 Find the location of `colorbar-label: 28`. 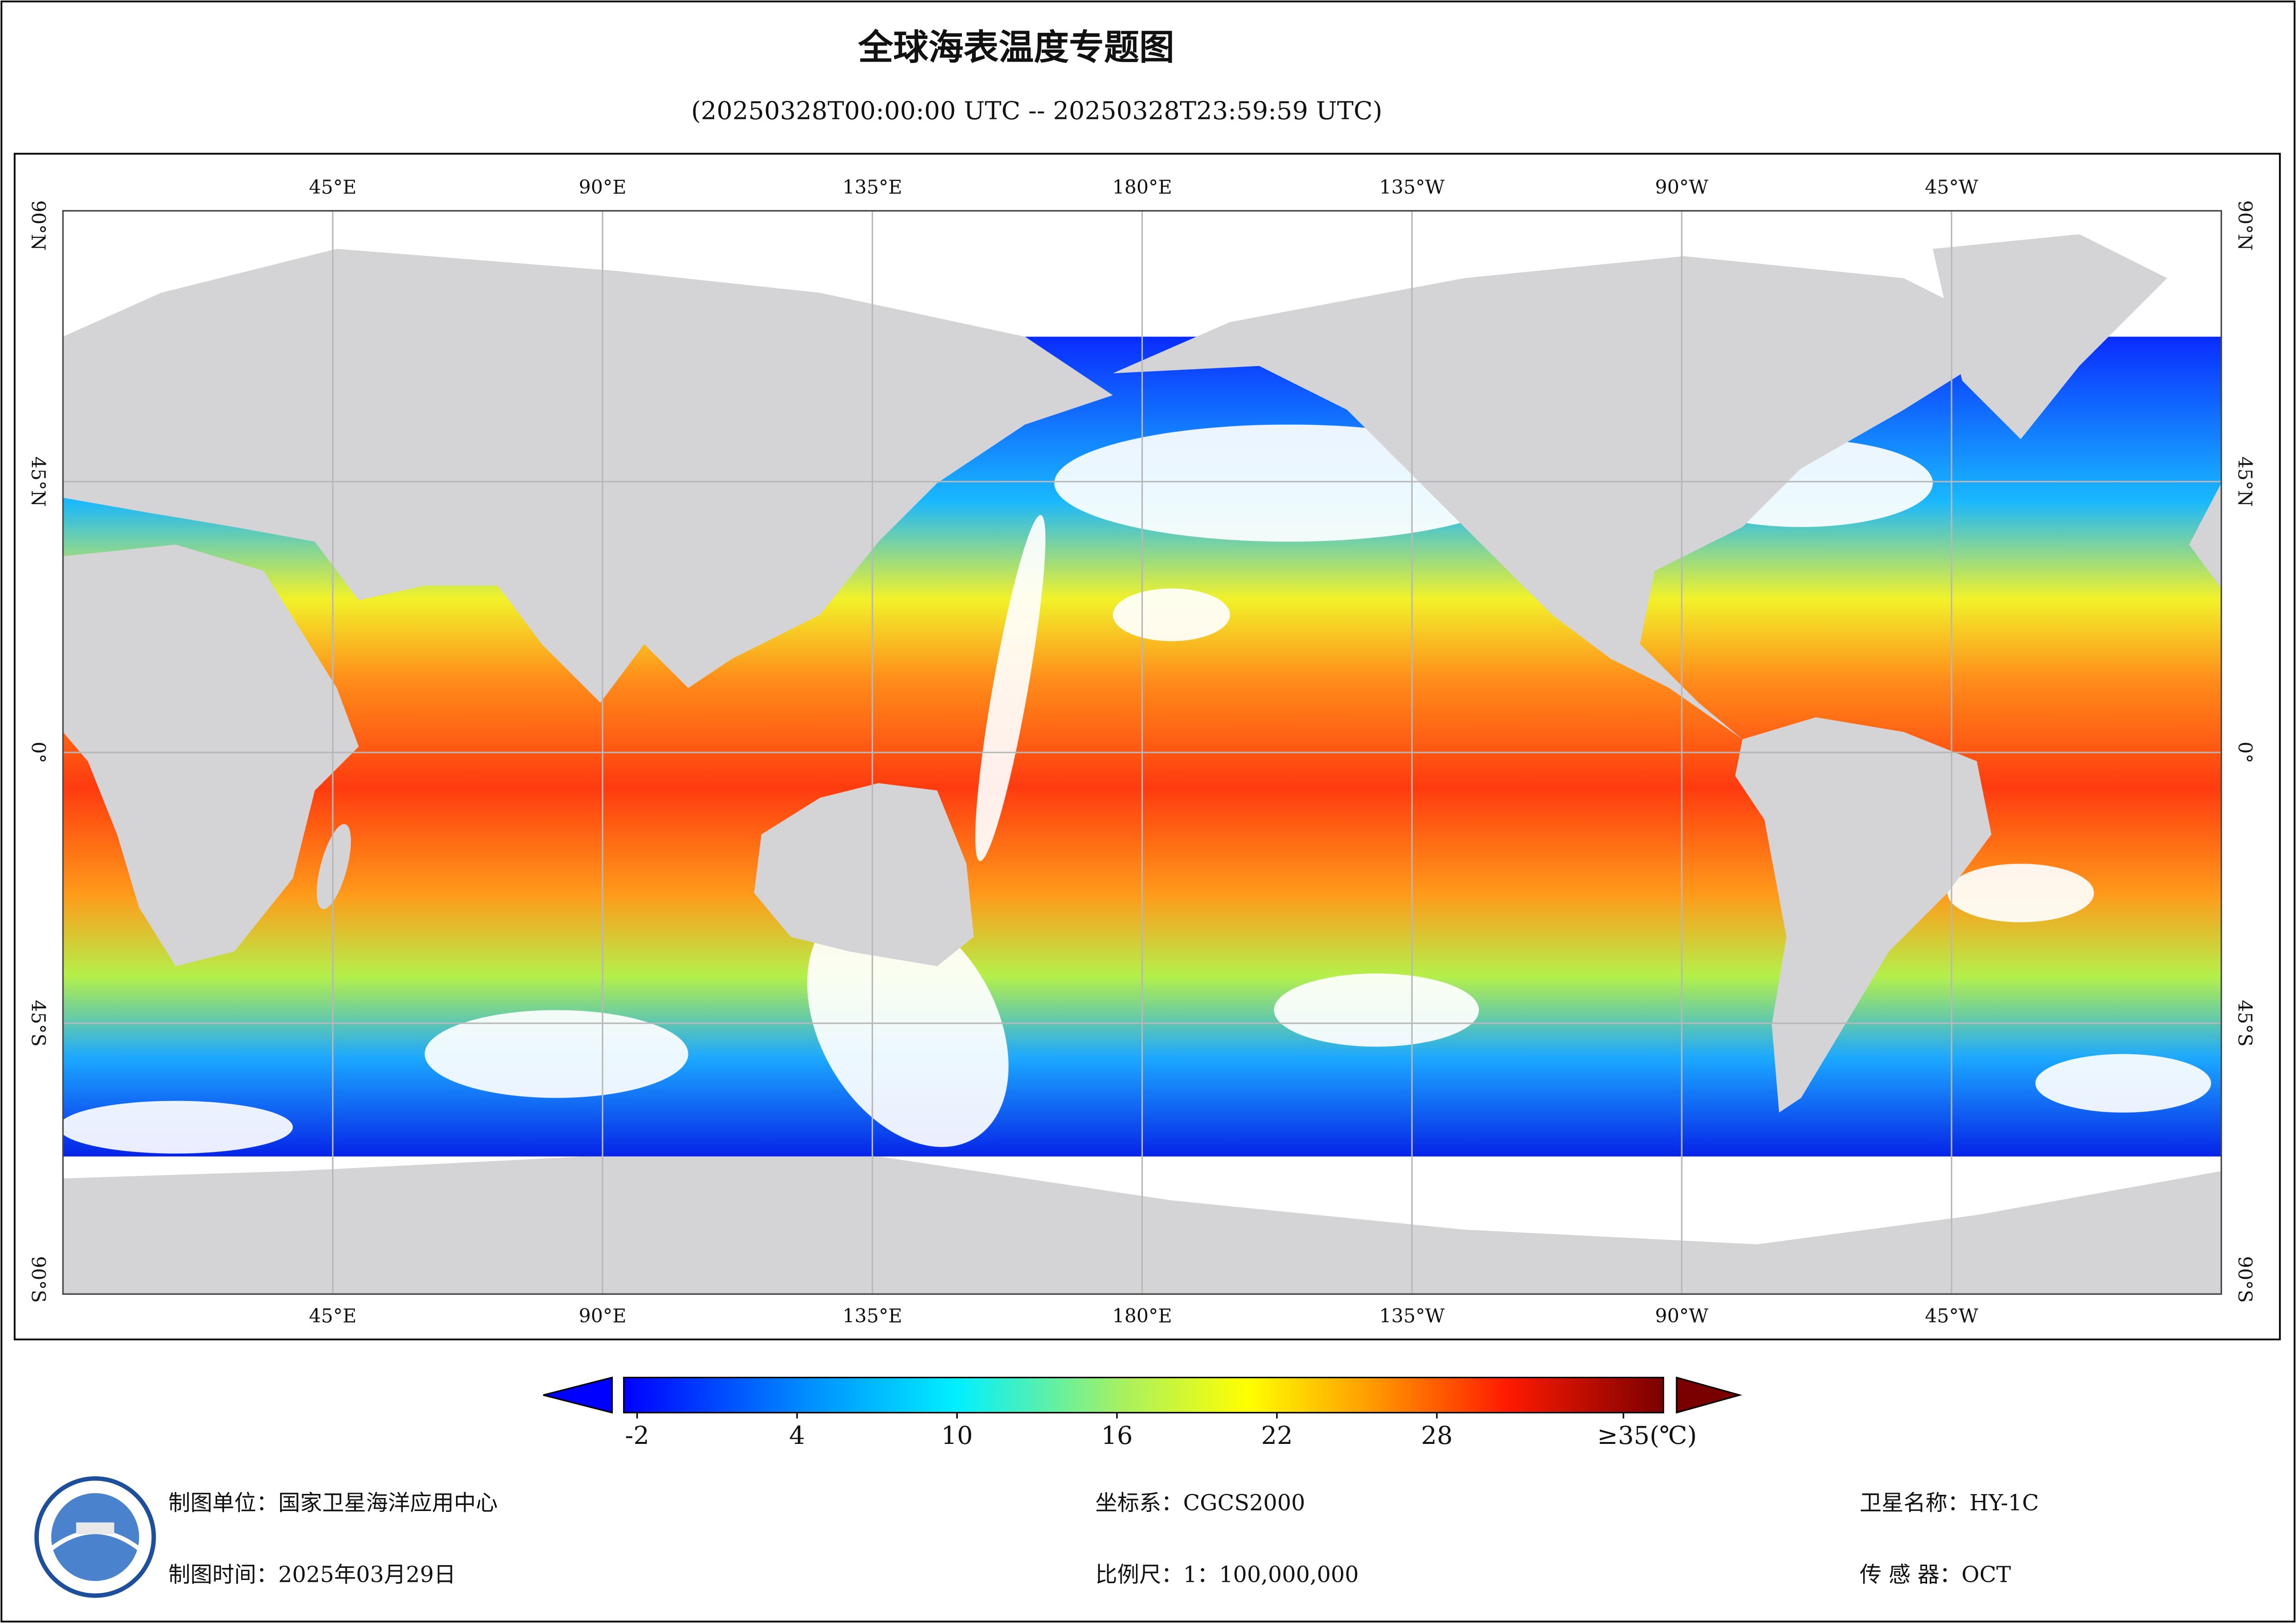

colorbar-label: 28 is located at coordinates (1437, 1435).